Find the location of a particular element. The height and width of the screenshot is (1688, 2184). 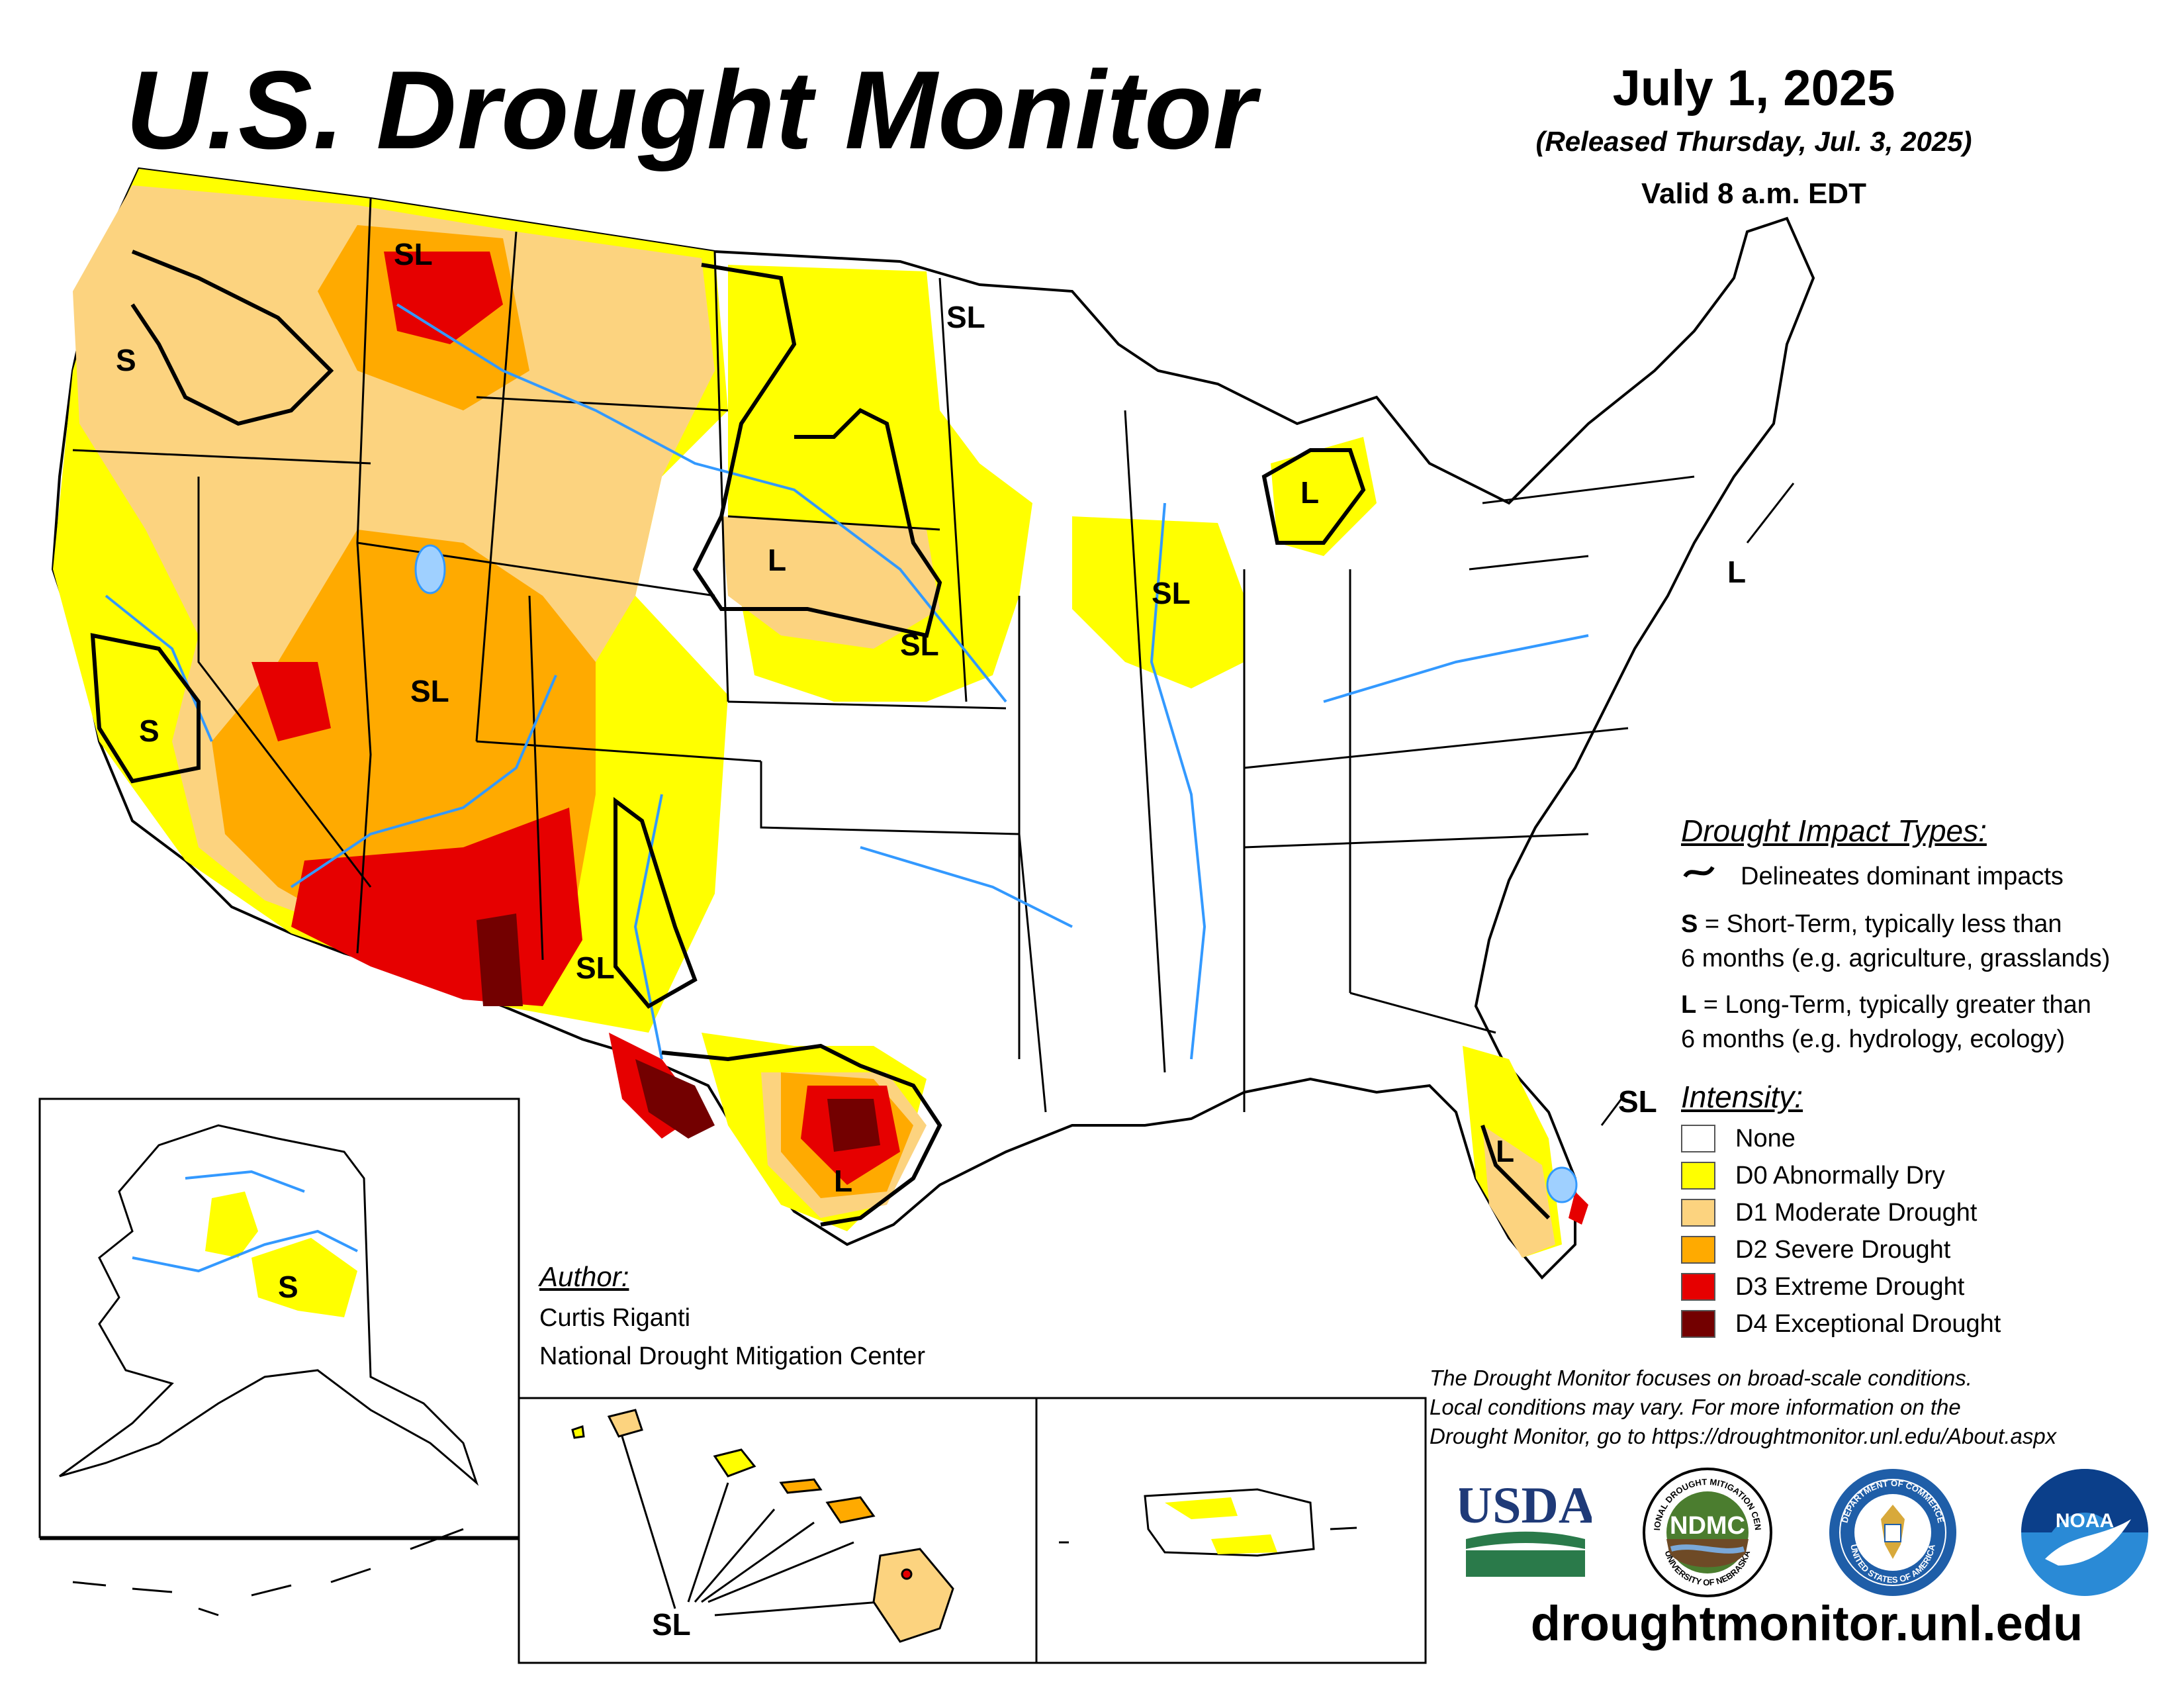

page-title: U.S. Drought Monitor is located at coordinates (691, 110).